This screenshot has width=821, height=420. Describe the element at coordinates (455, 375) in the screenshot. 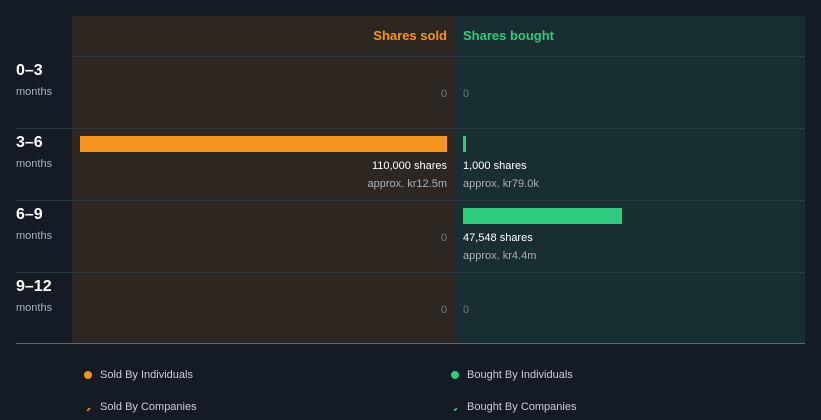

I see `bought-individuals-legend-icon` at that location.